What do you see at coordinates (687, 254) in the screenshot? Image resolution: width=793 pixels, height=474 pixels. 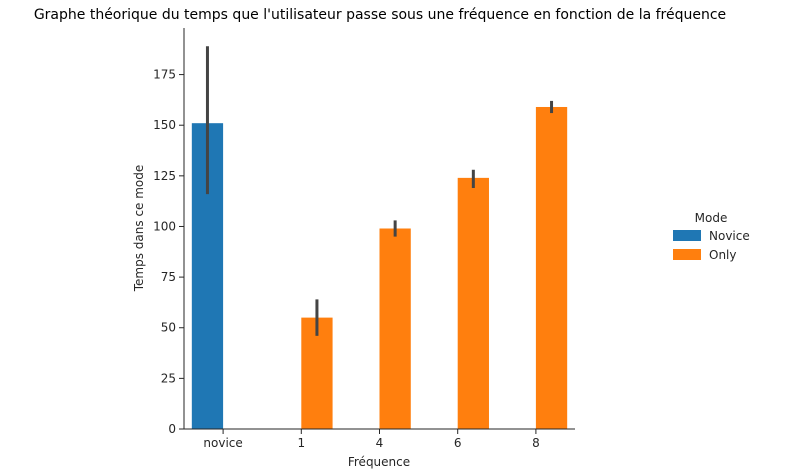 I see `legend-swatch-only` at bounding box center [687, 254].